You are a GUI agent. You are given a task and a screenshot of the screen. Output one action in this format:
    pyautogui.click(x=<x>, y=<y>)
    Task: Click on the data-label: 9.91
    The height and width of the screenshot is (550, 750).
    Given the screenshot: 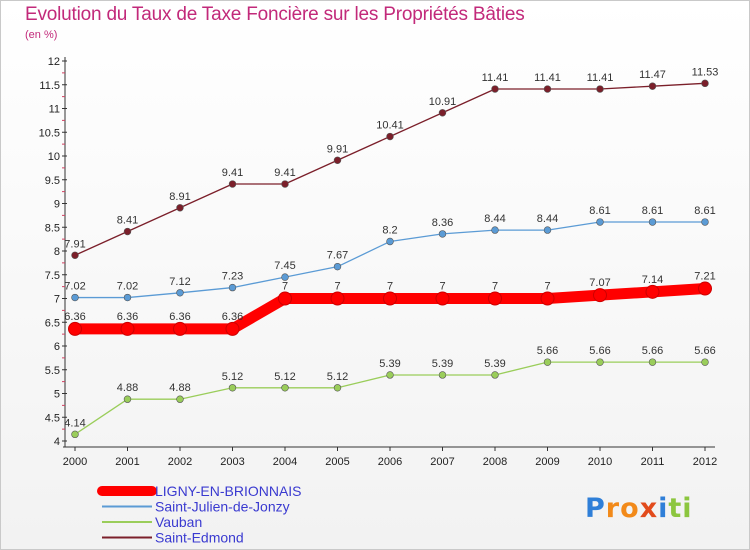 What is the action you would take?
    pyautogui.click(x=337, y=149)
    